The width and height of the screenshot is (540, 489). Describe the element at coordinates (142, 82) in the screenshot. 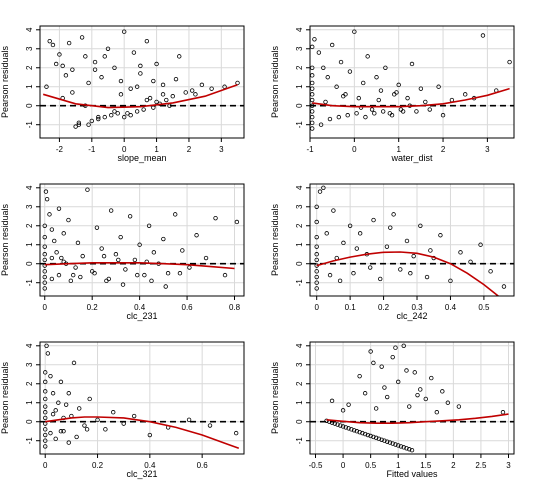

I see `plot-frame` at that location.